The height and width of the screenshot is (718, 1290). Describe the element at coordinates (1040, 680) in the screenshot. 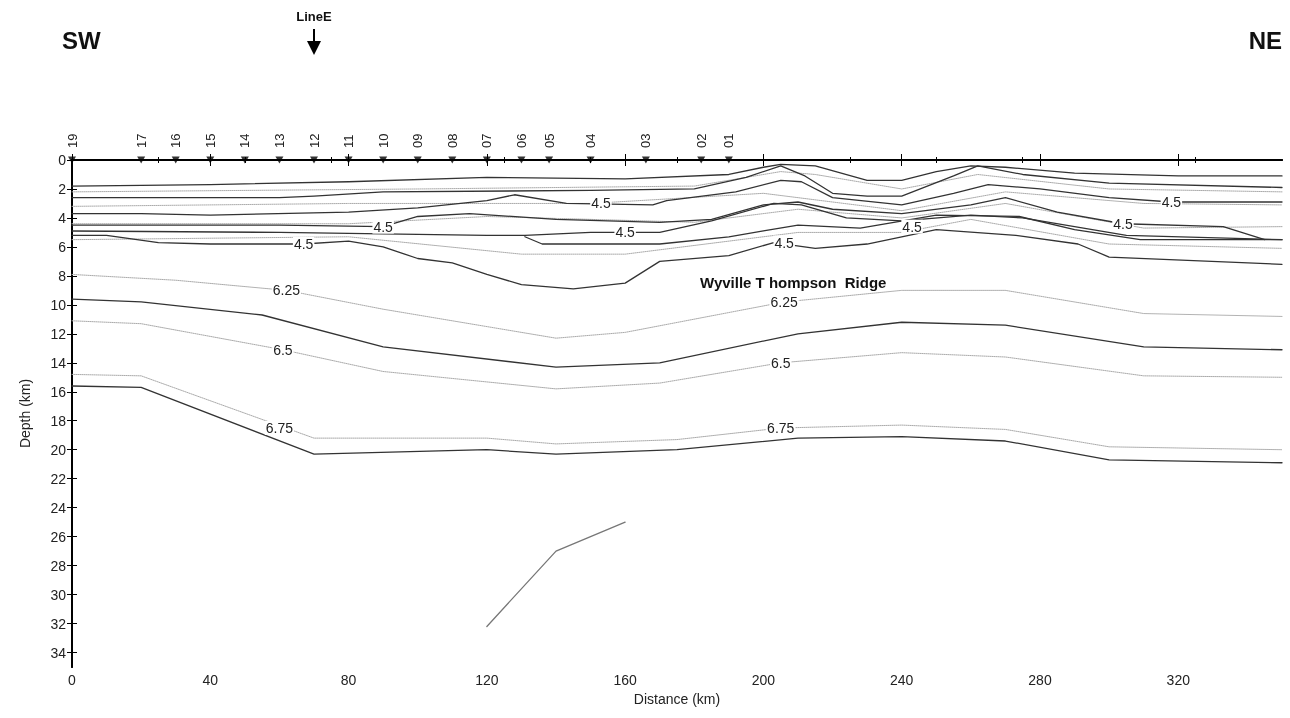

I see `x-tick-label: 280` at that location.